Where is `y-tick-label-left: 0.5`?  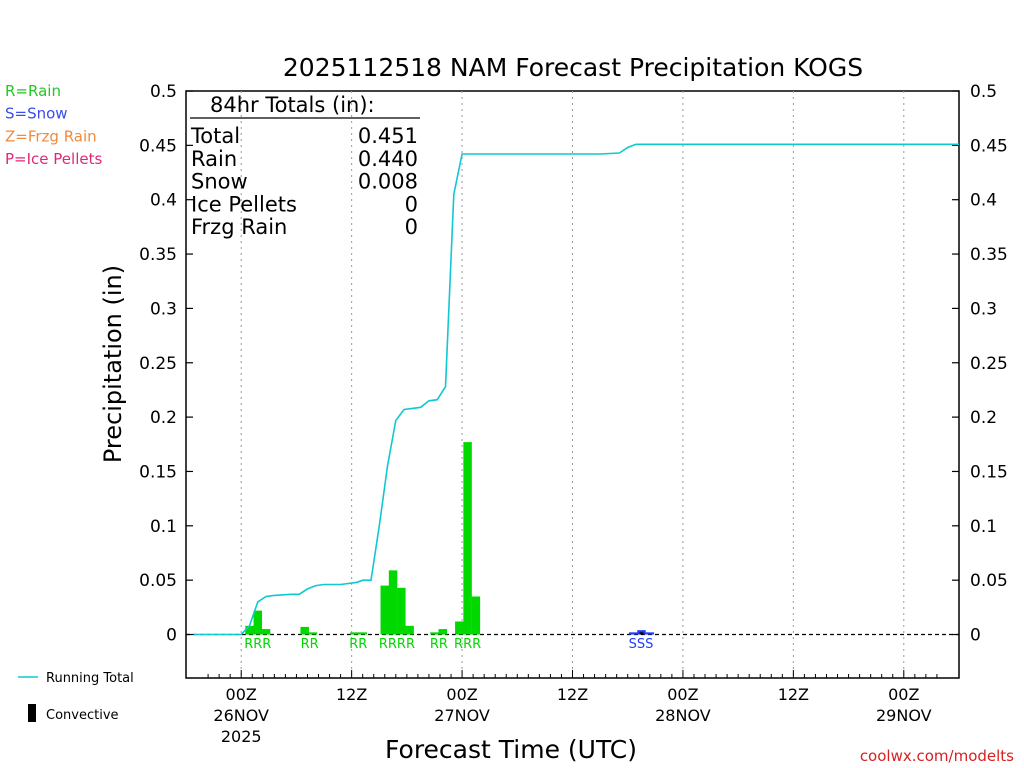
y-tick-label-left: 0.5 is located at coordinates (163, 92).